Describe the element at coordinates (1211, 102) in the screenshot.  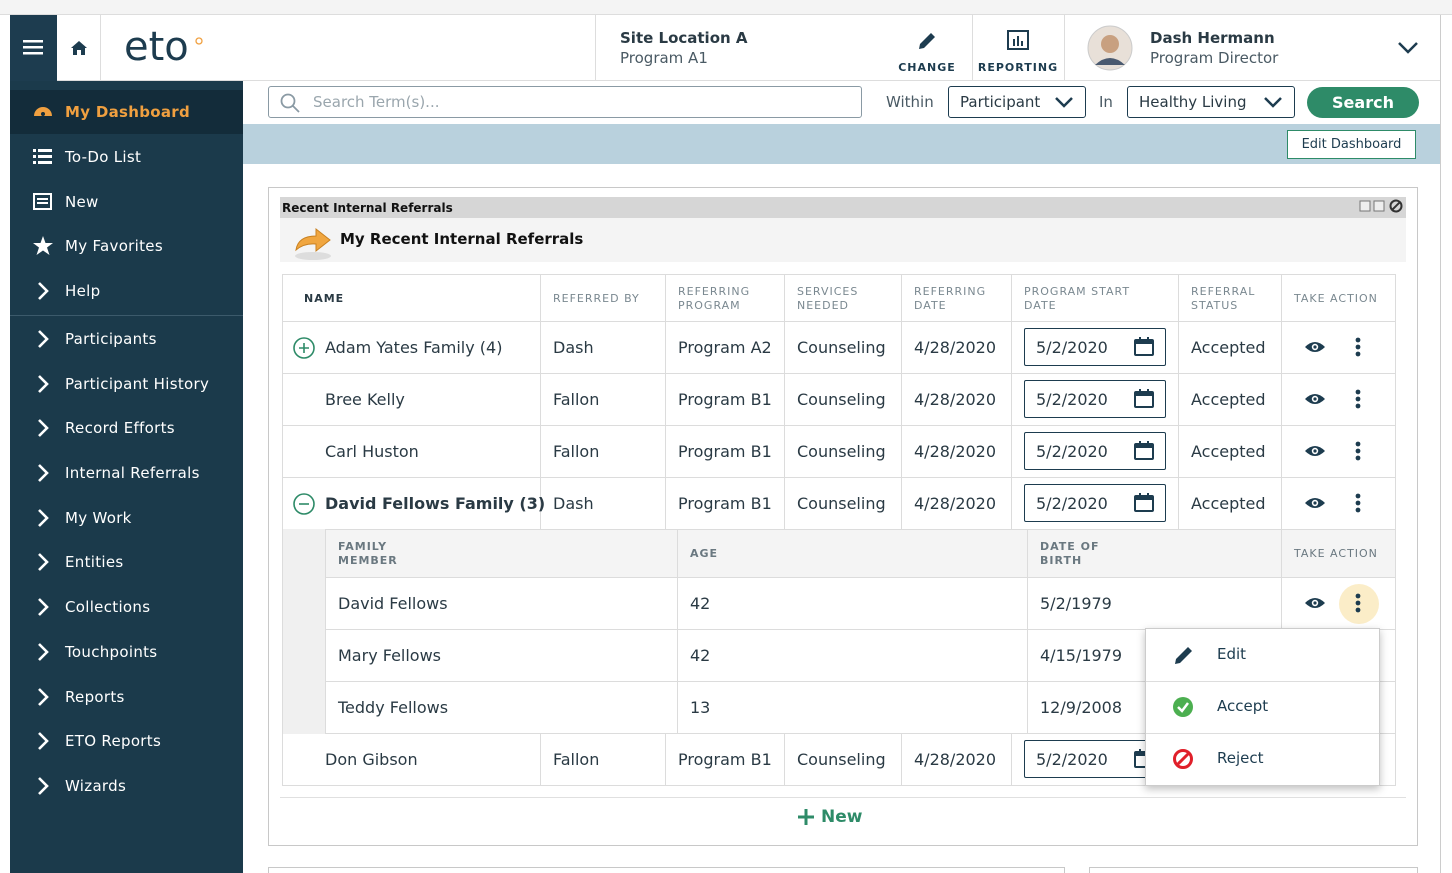
I see `in-select` at that location.